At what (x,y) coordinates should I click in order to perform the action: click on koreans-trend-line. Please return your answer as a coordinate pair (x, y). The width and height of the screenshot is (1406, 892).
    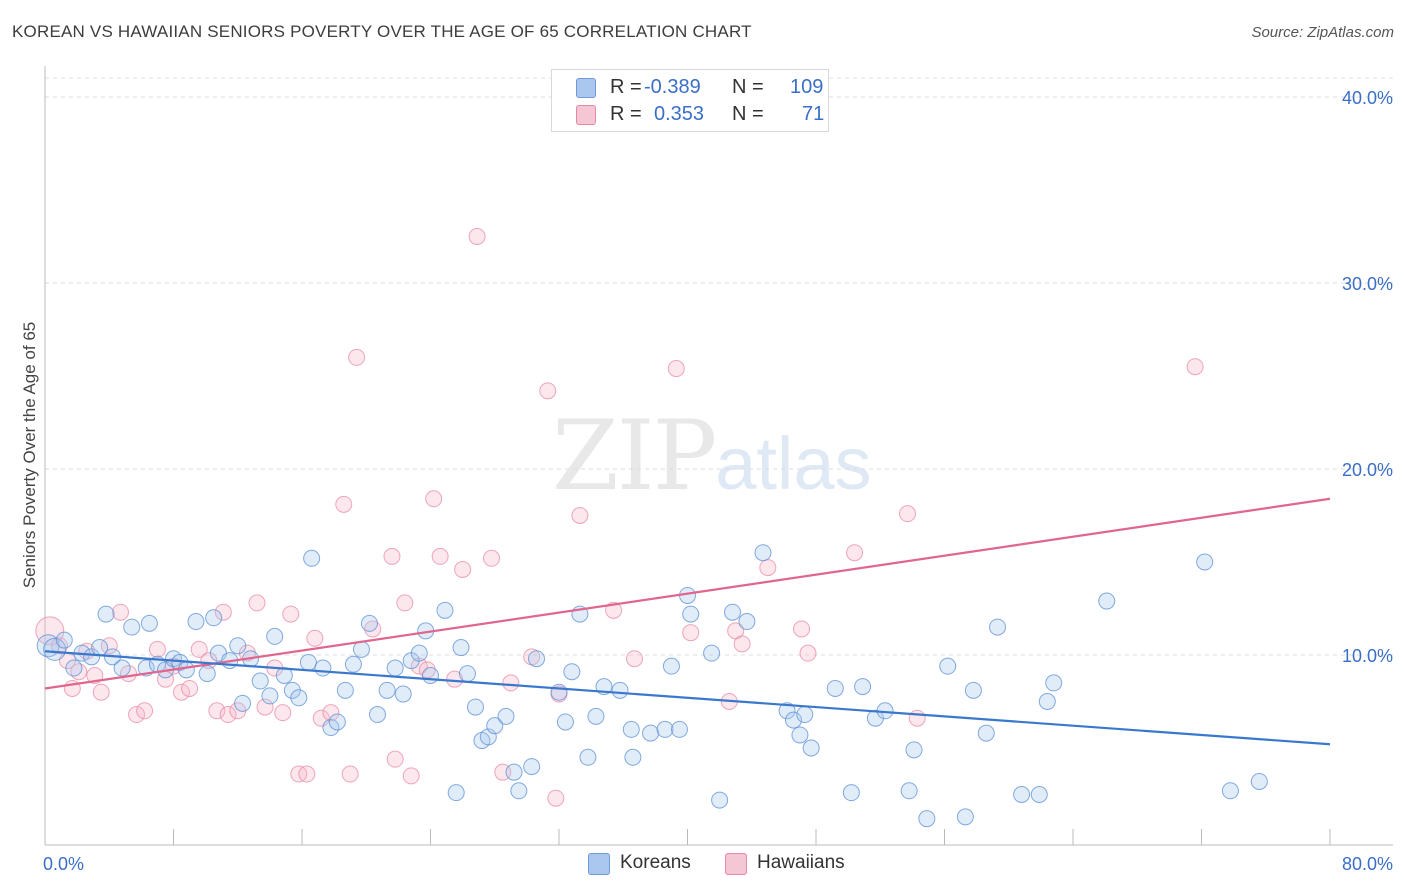
    Looking at the image, I should click on (687, 698).